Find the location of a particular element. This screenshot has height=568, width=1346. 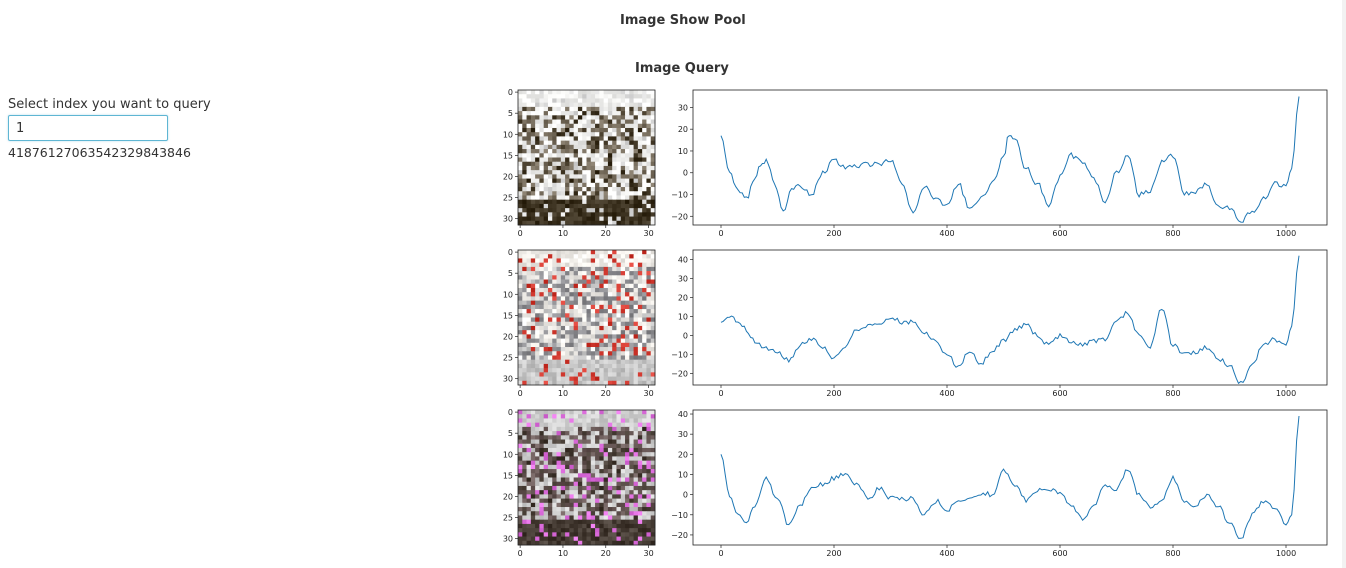

query-index-input is located at coordinates (88, 128).